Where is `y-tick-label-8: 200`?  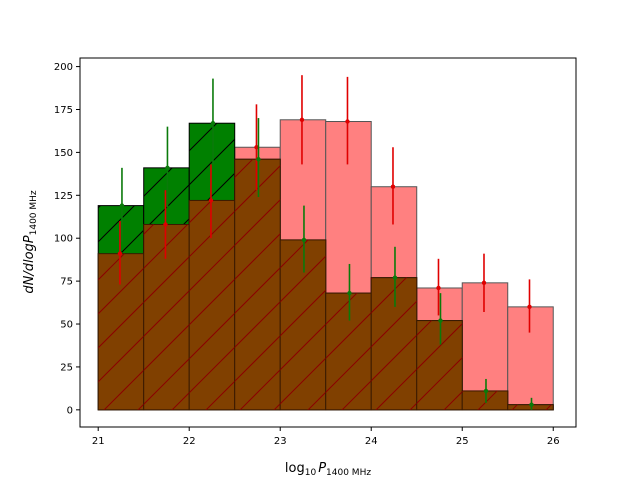
y-tick-label-8: 200 is located at coordinates (63, 67).